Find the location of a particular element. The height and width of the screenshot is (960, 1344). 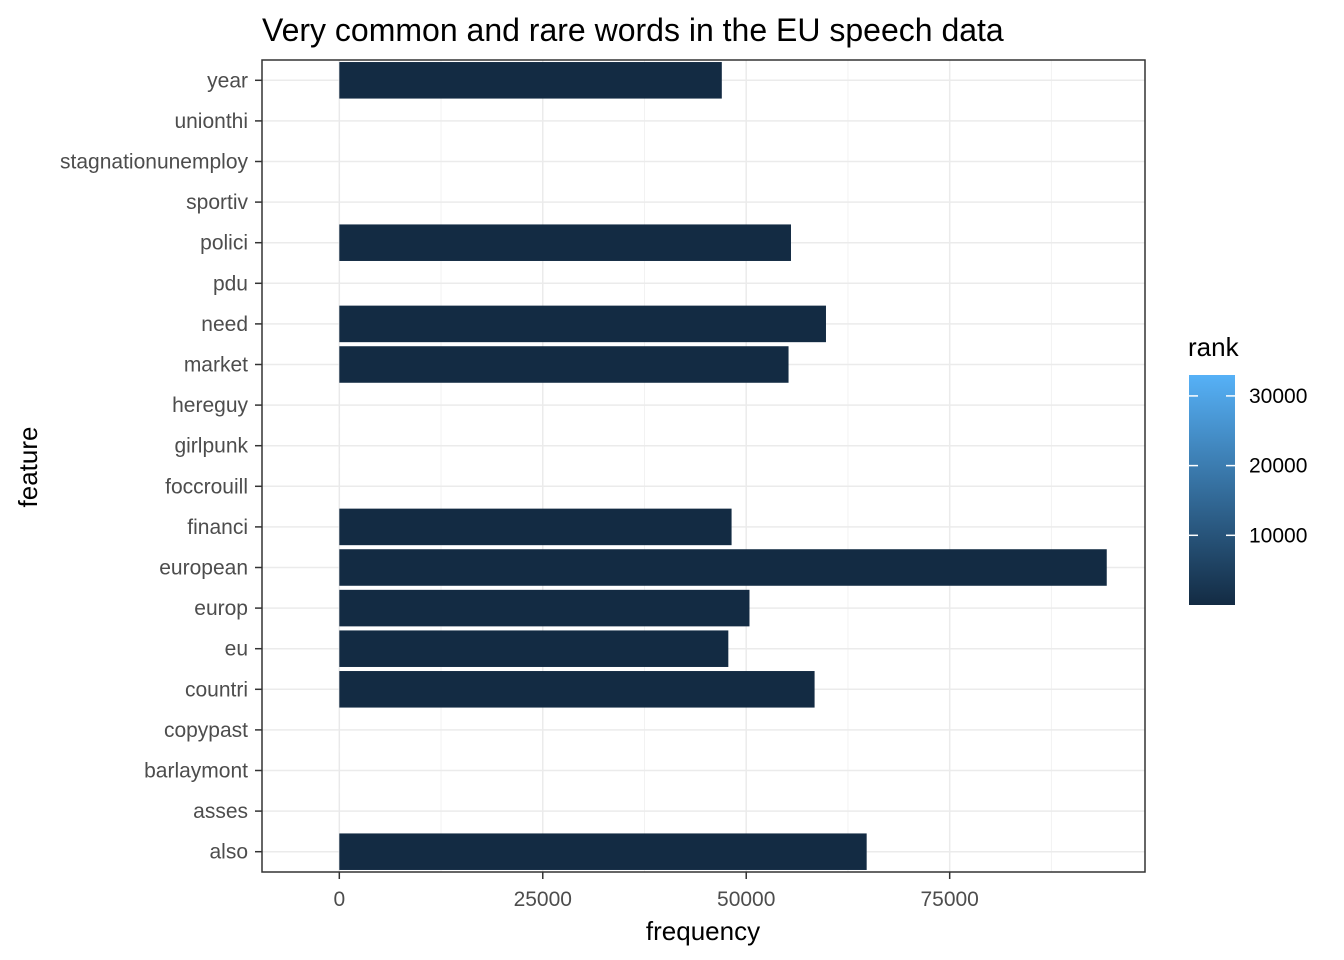

x-axis: 0 25000 50000 75000 is located at coordinates (656, 891).